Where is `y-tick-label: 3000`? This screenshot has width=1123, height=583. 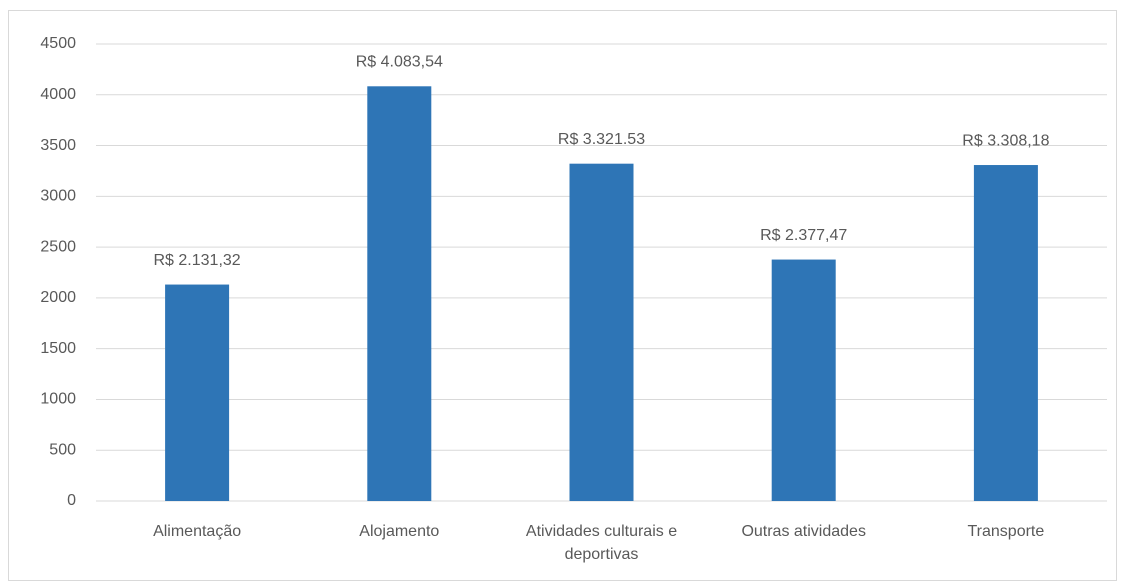
y-tick-label: 3000 is located at coordinates (58, 196).